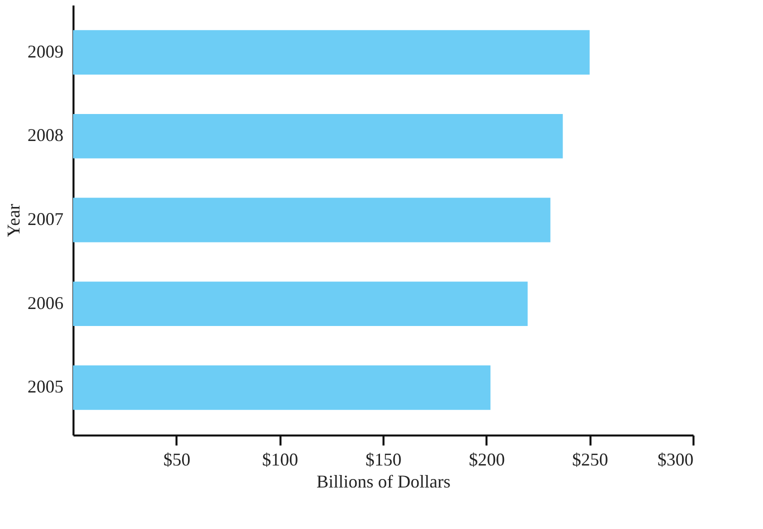 This screenshot has width=763, height=529. What do you see at coordinates (676, 460) in the screenshot?
I see `x-tick-label: $300` at bounding box center [676, 460].